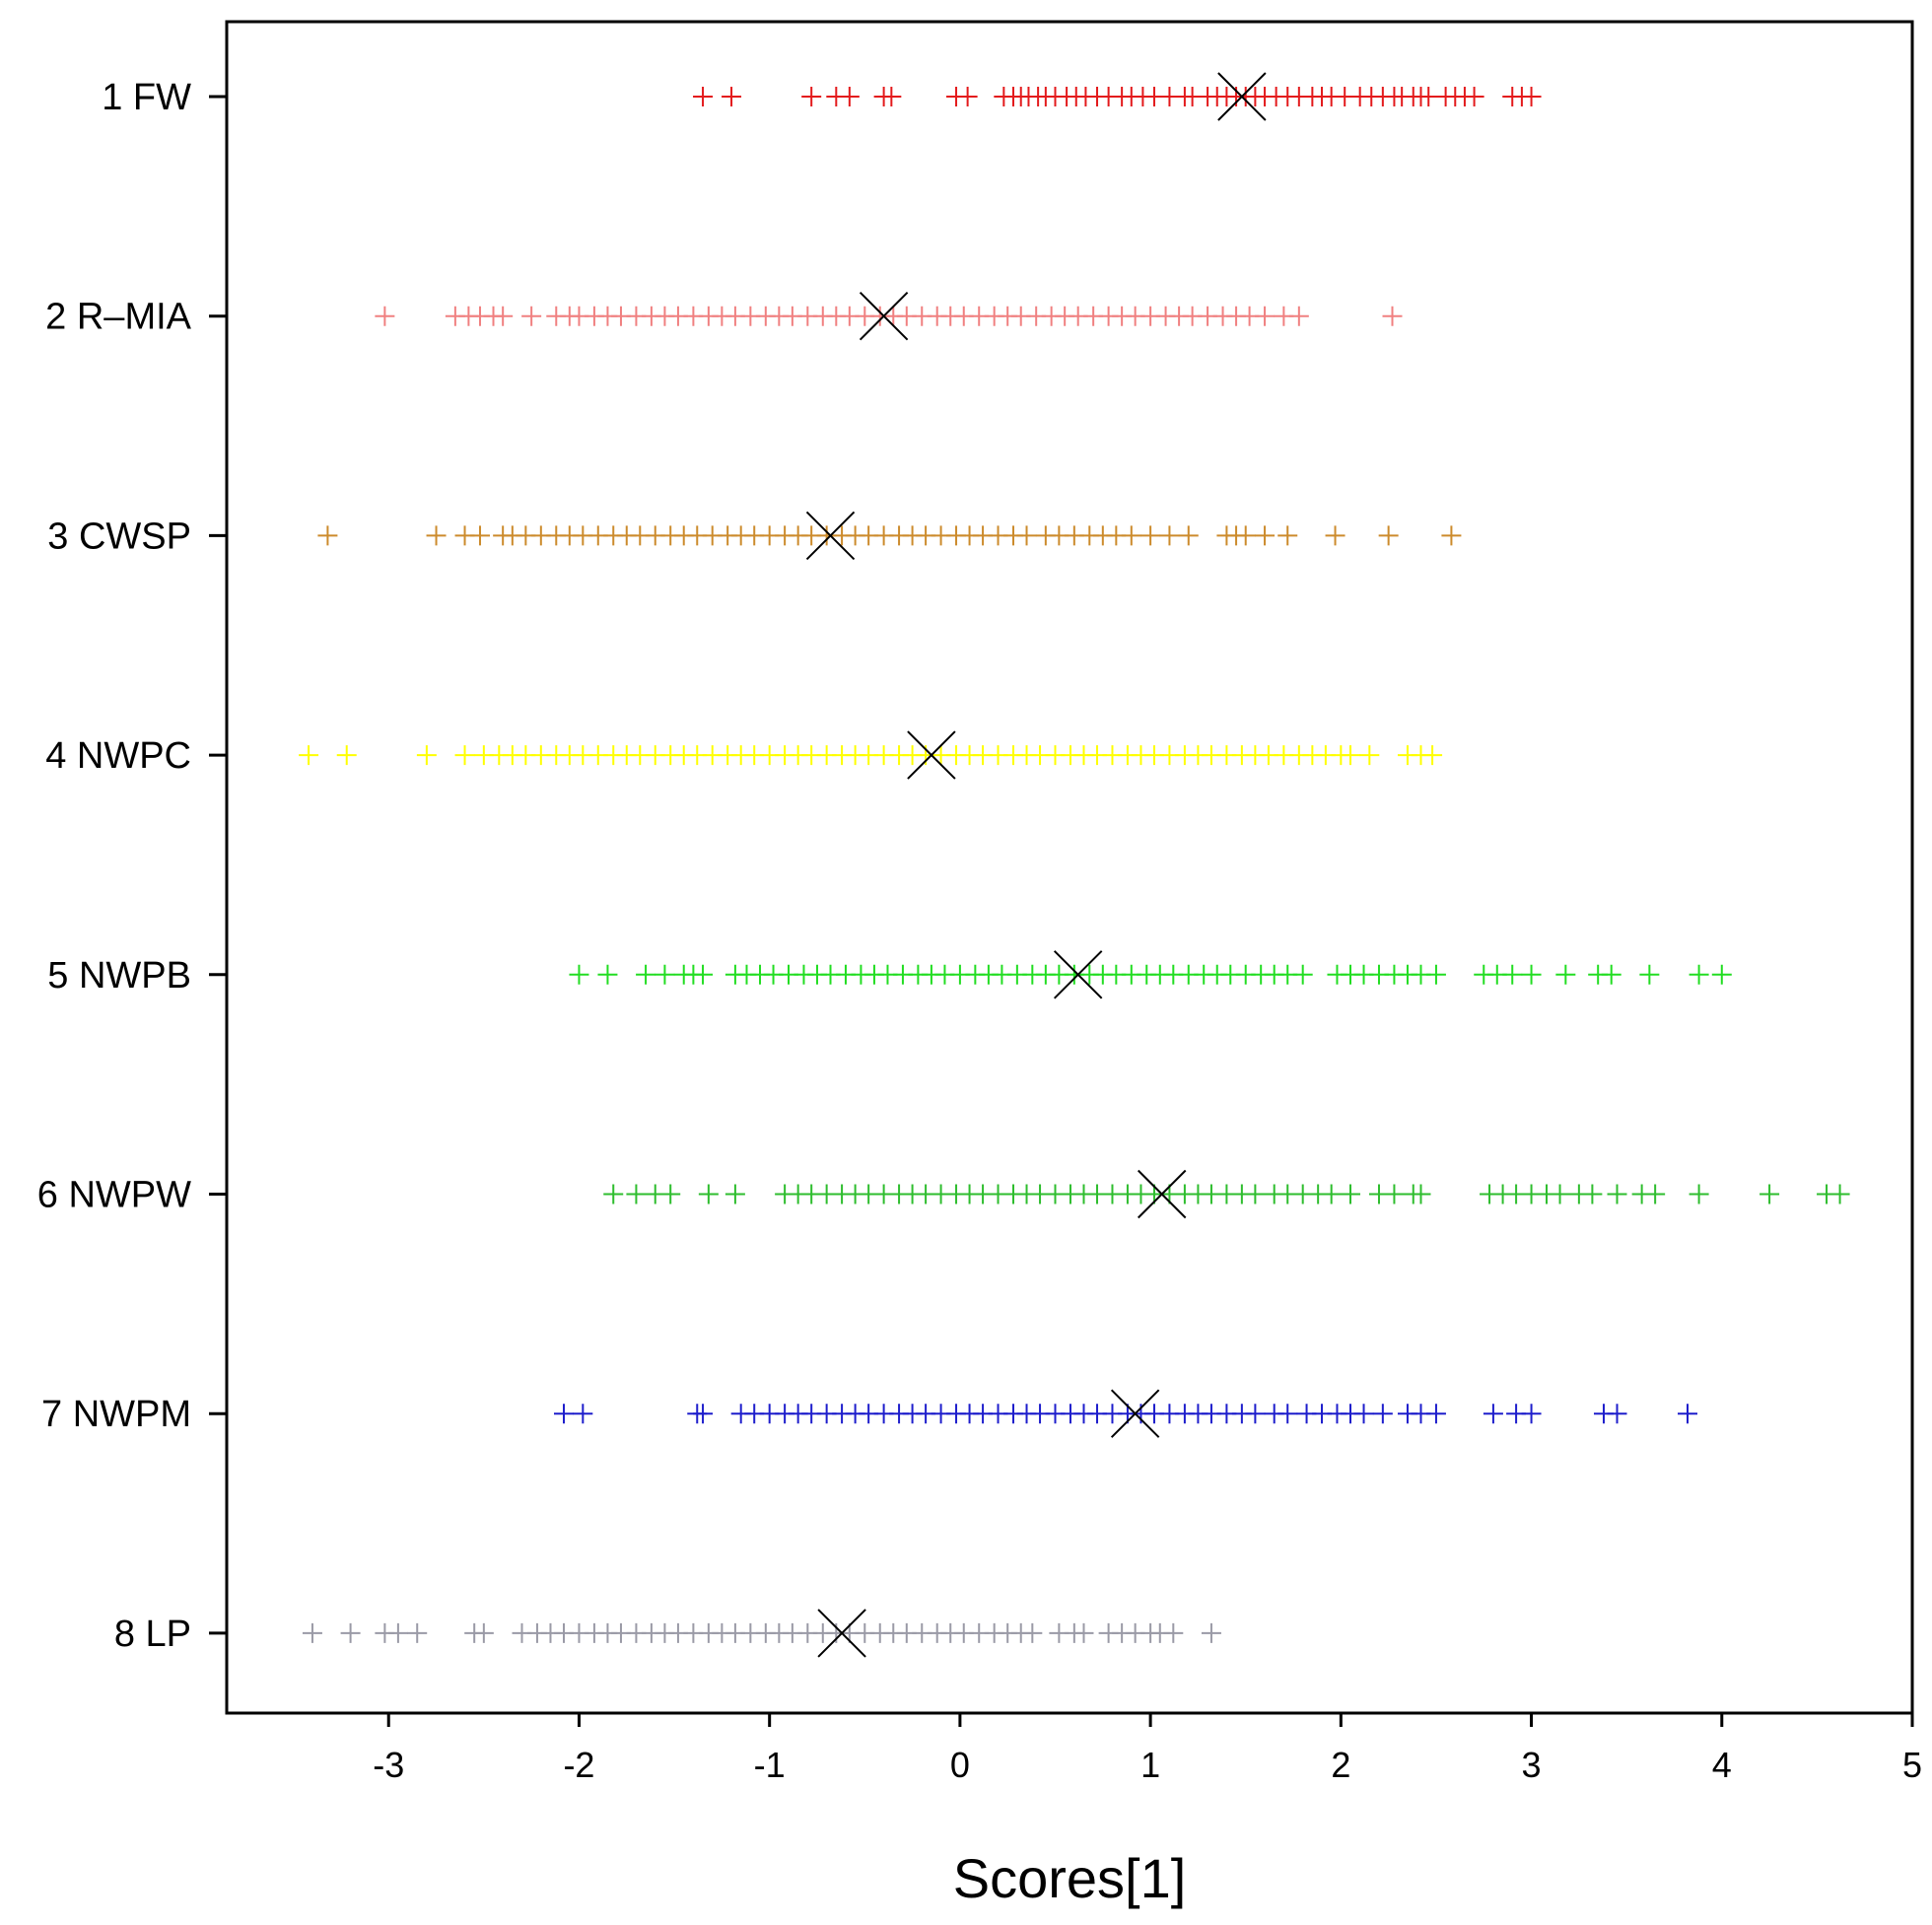 The image size is (1932, 1925). I want to click on y-tick-label: 4 NWPC, so click(118, 756).